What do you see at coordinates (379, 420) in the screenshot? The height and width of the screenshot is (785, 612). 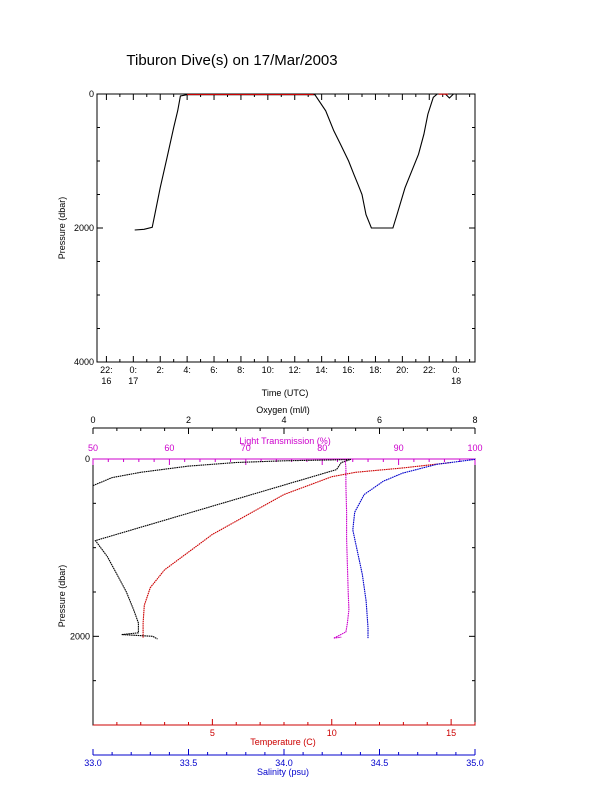 I see `oxygen-tick-label: 6` at bounding box center [379, 420].